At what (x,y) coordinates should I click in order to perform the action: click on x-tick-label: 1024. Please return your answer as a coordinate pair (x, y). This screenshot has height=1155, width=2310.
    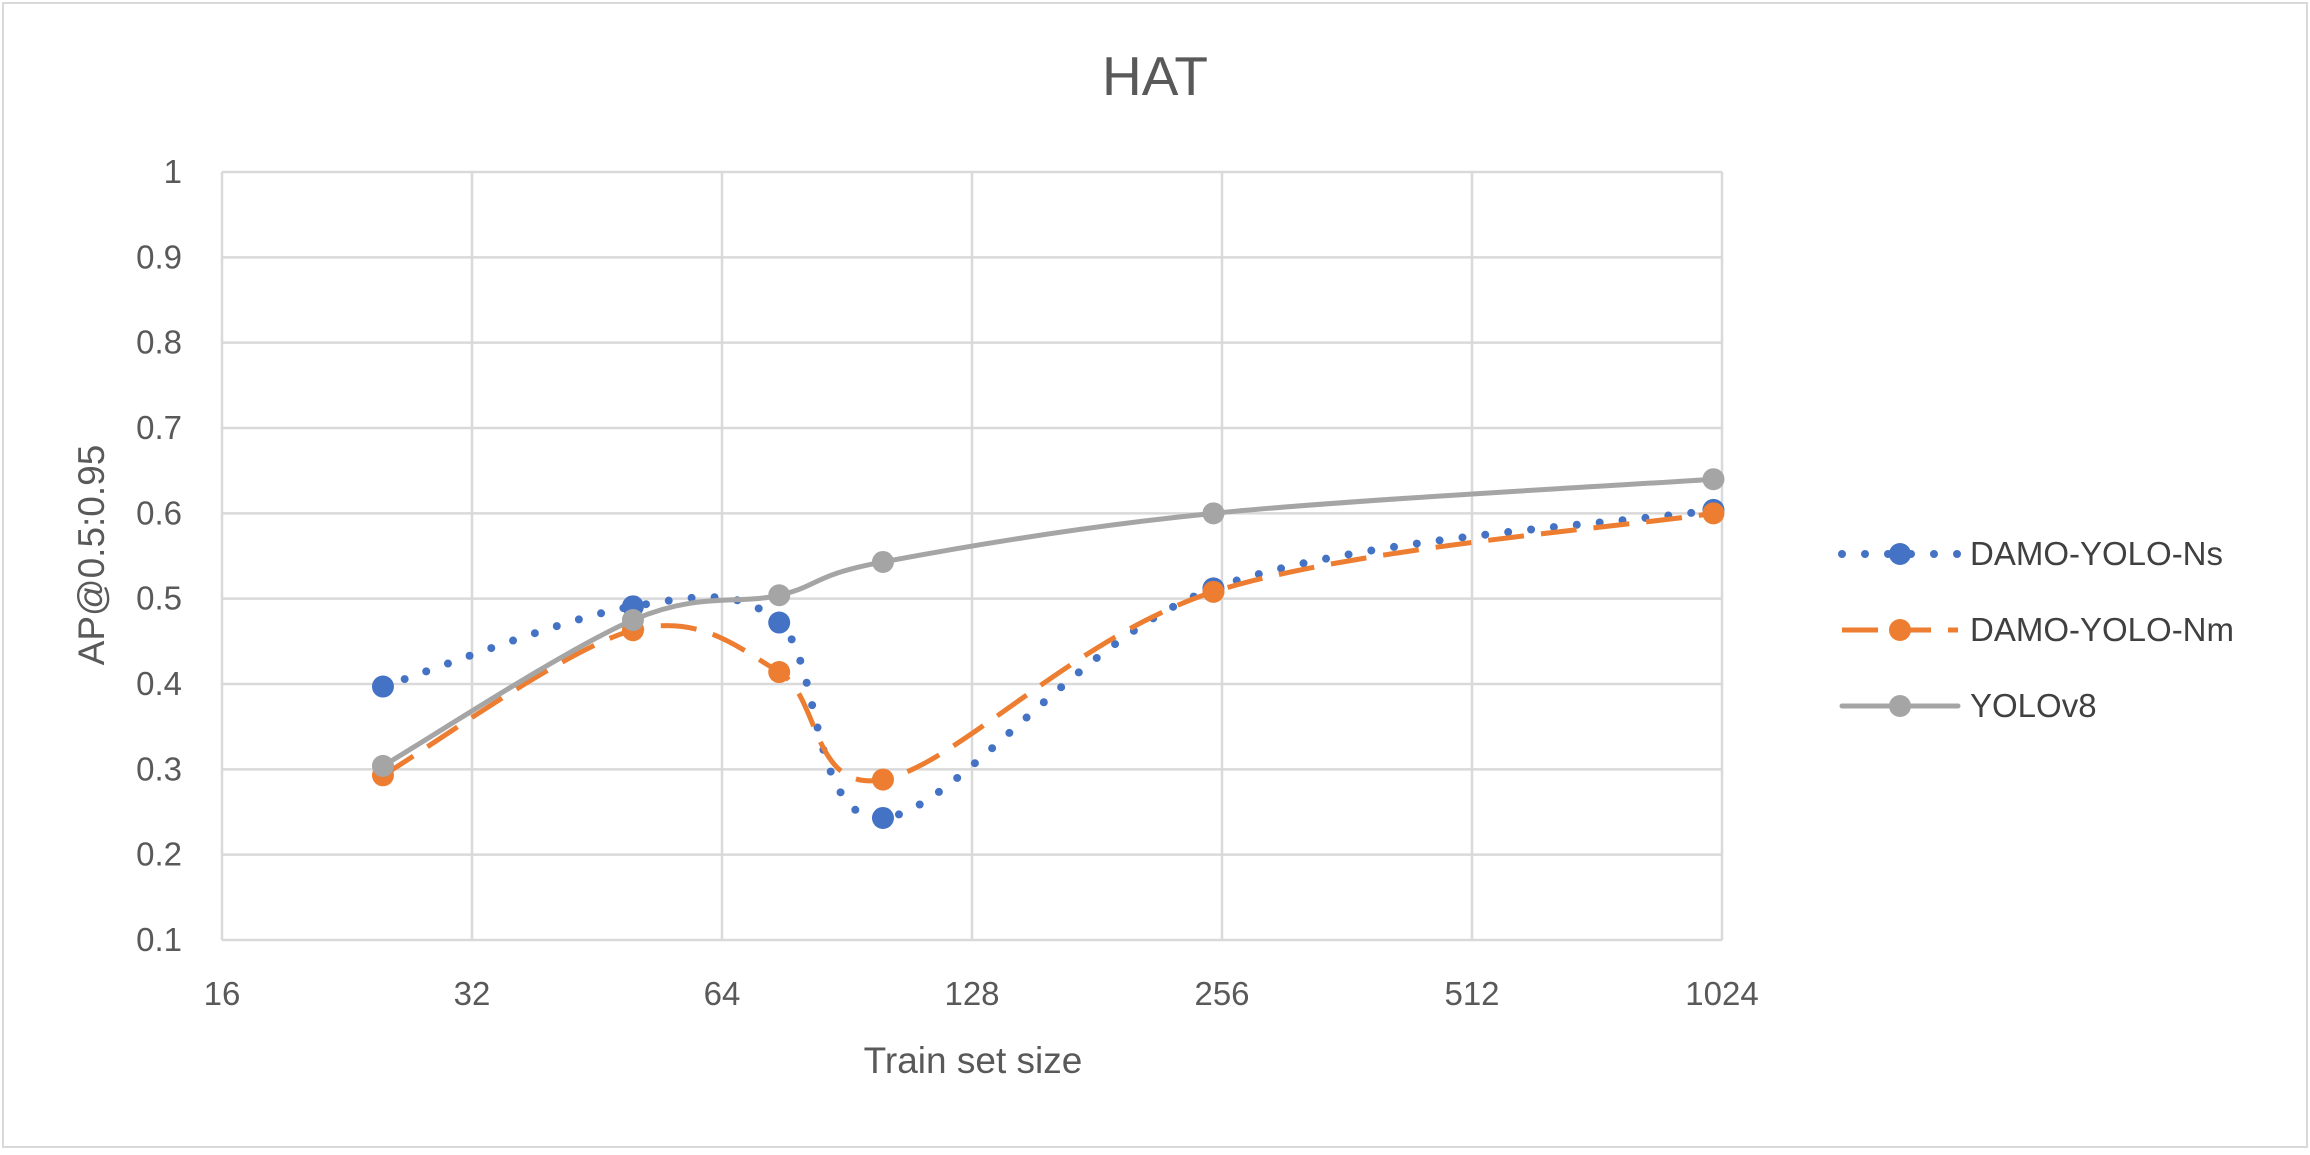
    Looking at the image, I should click on (1721, 993).